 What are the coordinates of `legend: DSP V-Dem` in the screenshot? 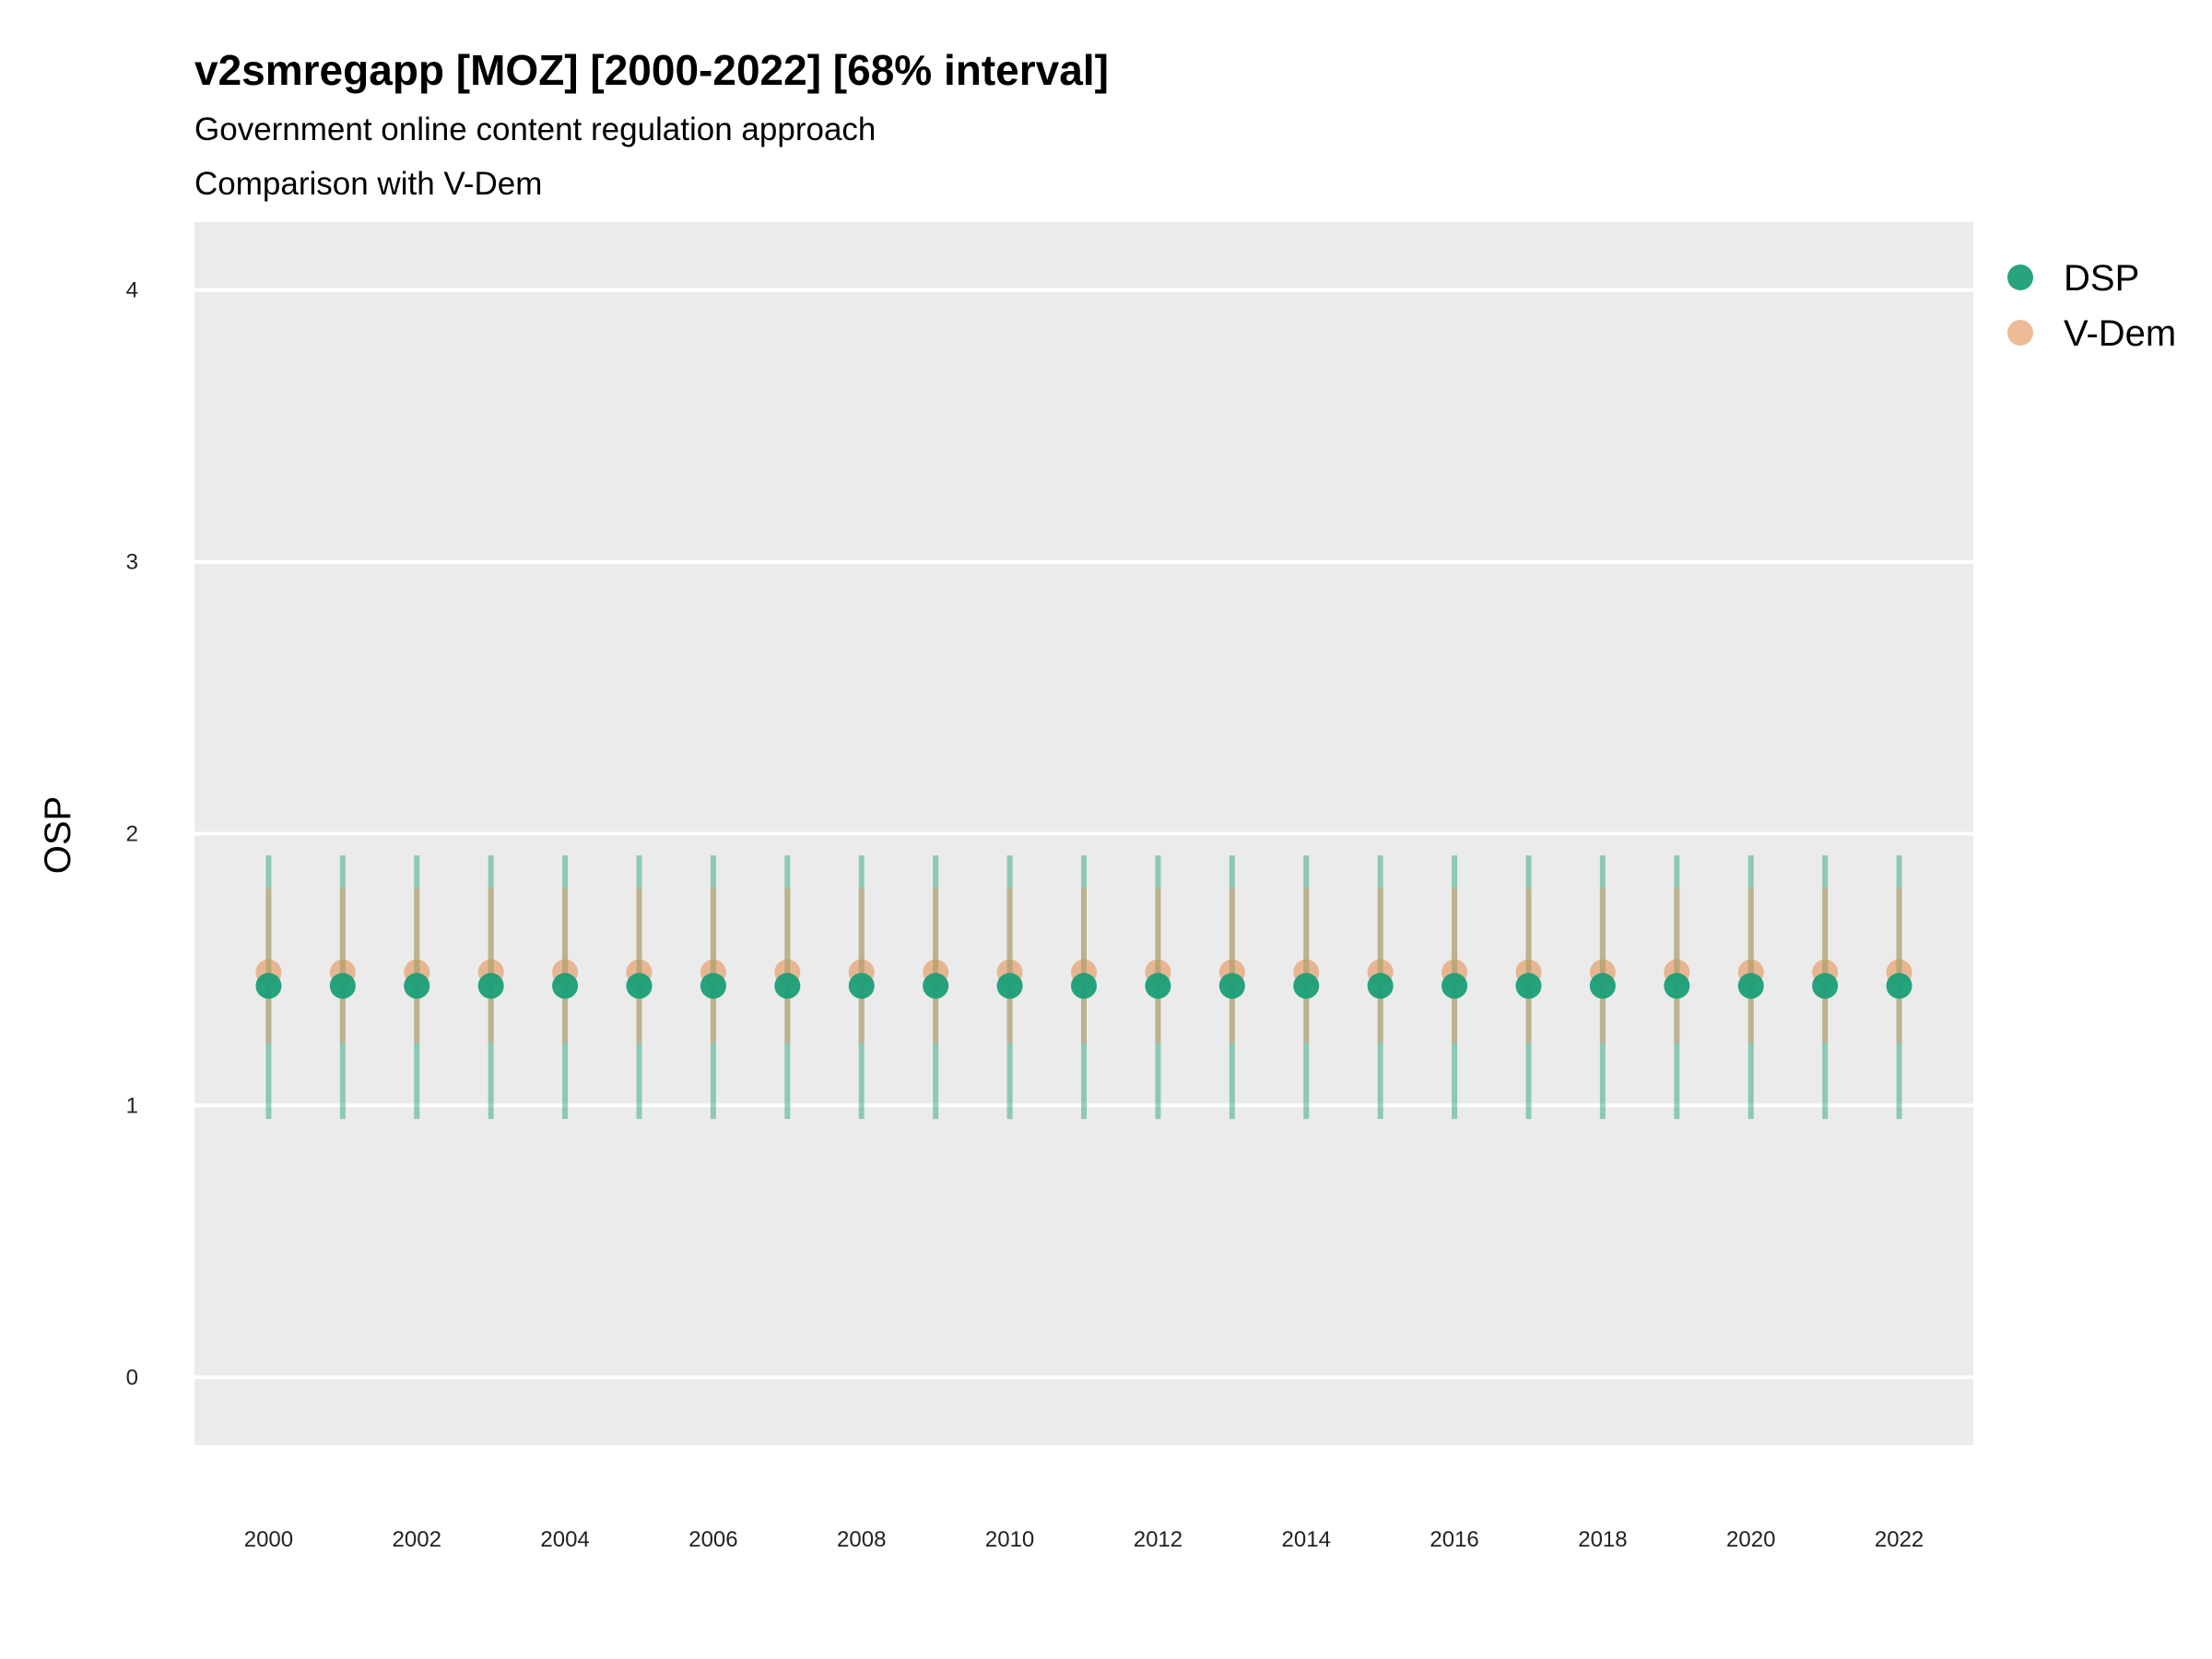 It's located at (2091, 306).